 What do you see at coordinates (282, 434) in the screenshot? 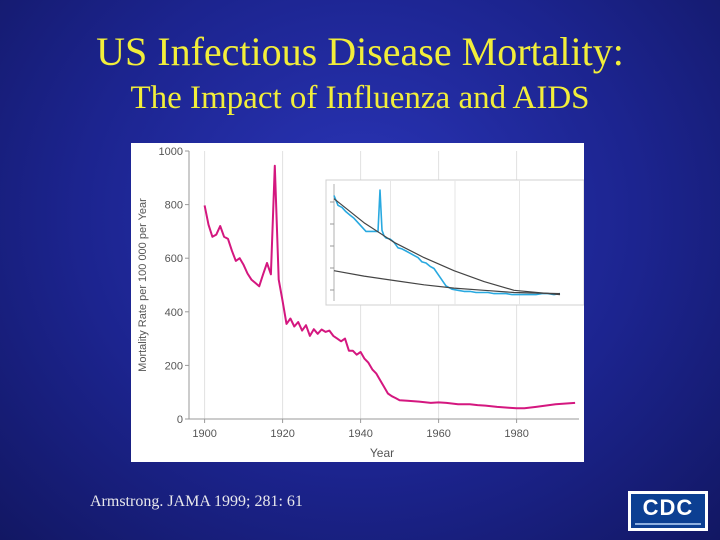
I see `x-tick-label: 1920` at bounding box center [282, 434].